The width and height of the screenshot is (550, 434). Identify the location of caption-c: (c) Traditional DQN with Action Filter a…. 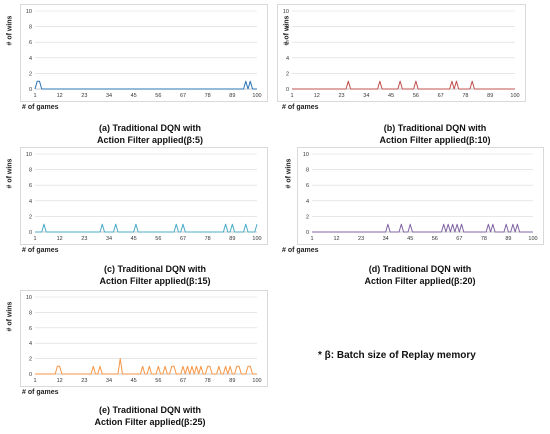
(155, 275).